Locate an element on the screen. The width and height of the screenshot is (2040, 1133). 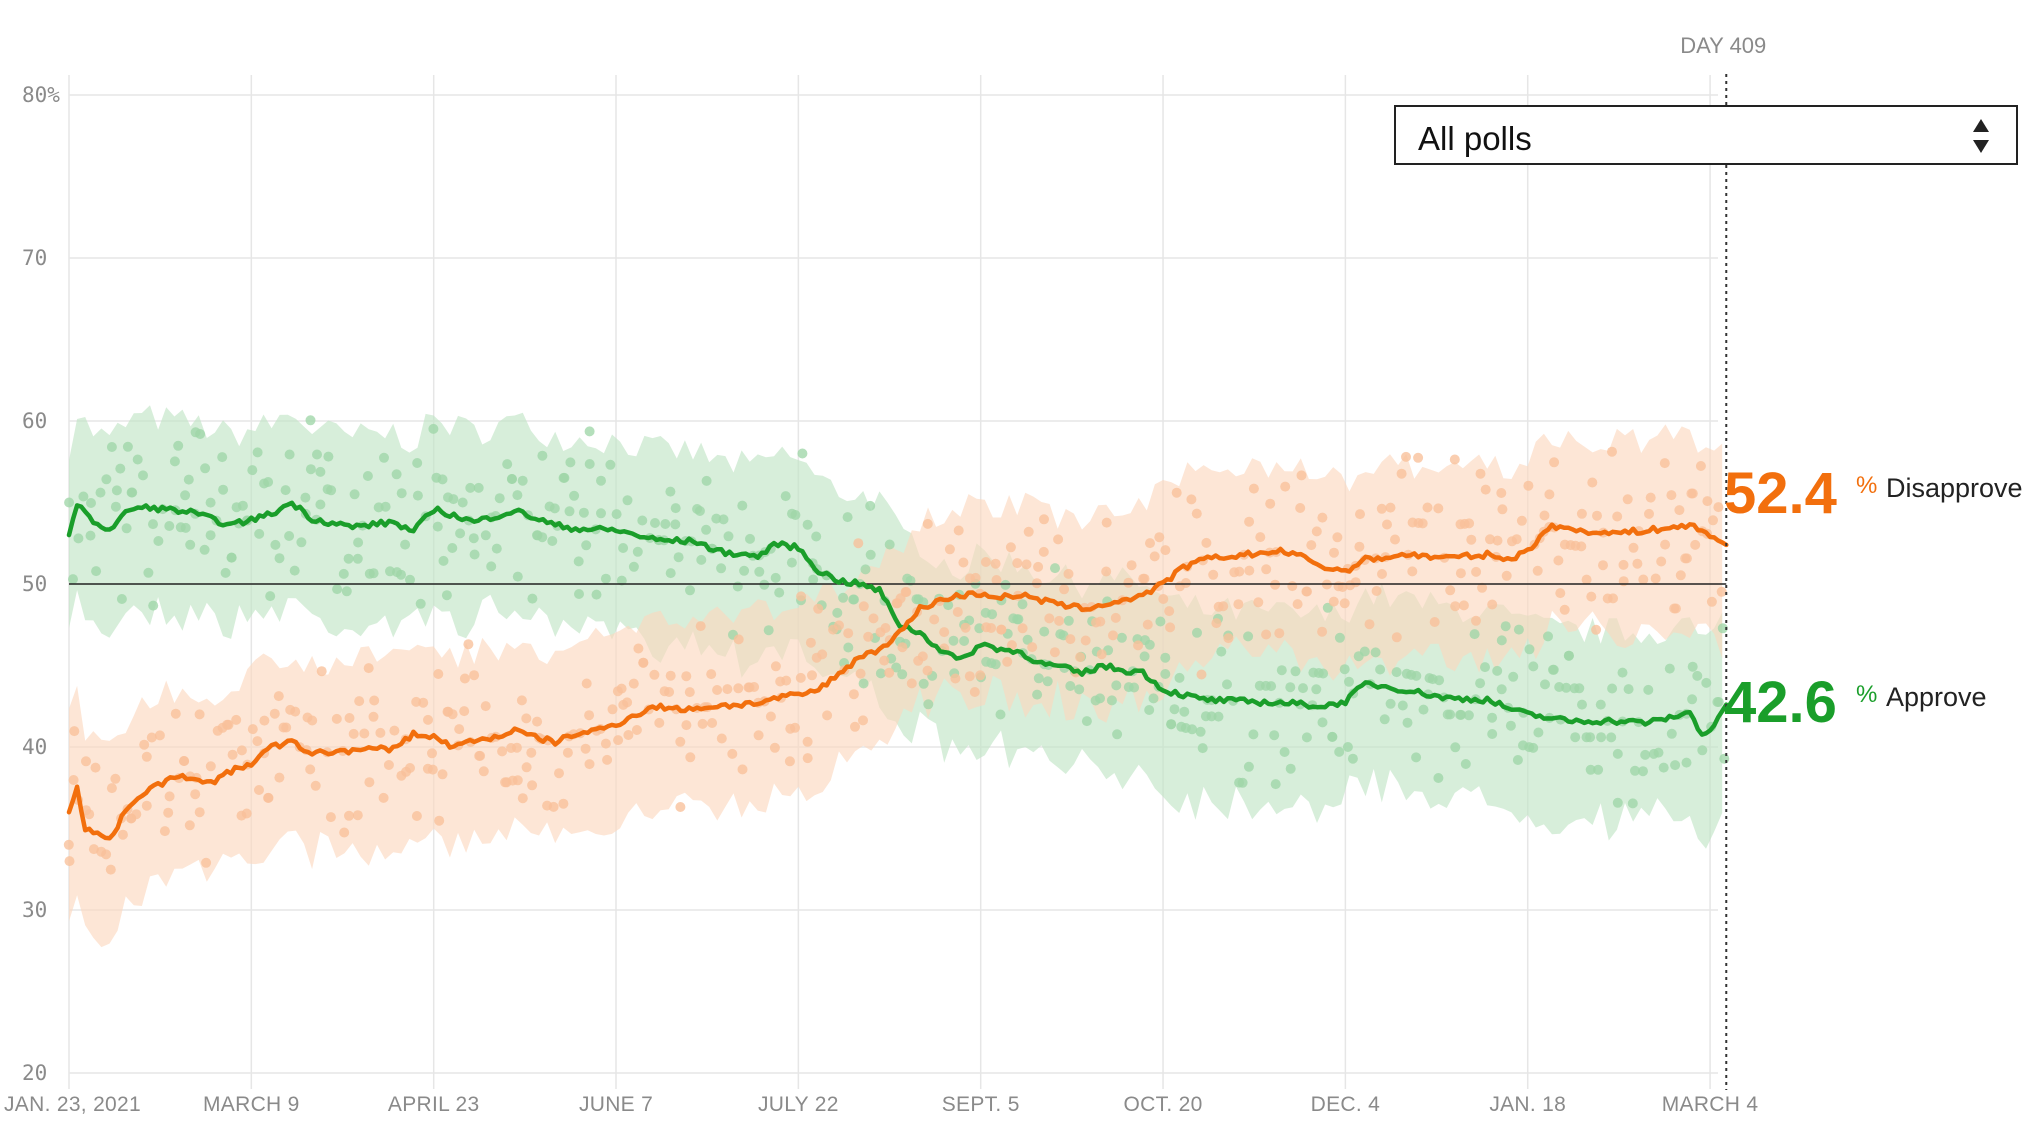
poll-filter-select: All polls is located at coordinates (1706, 135).